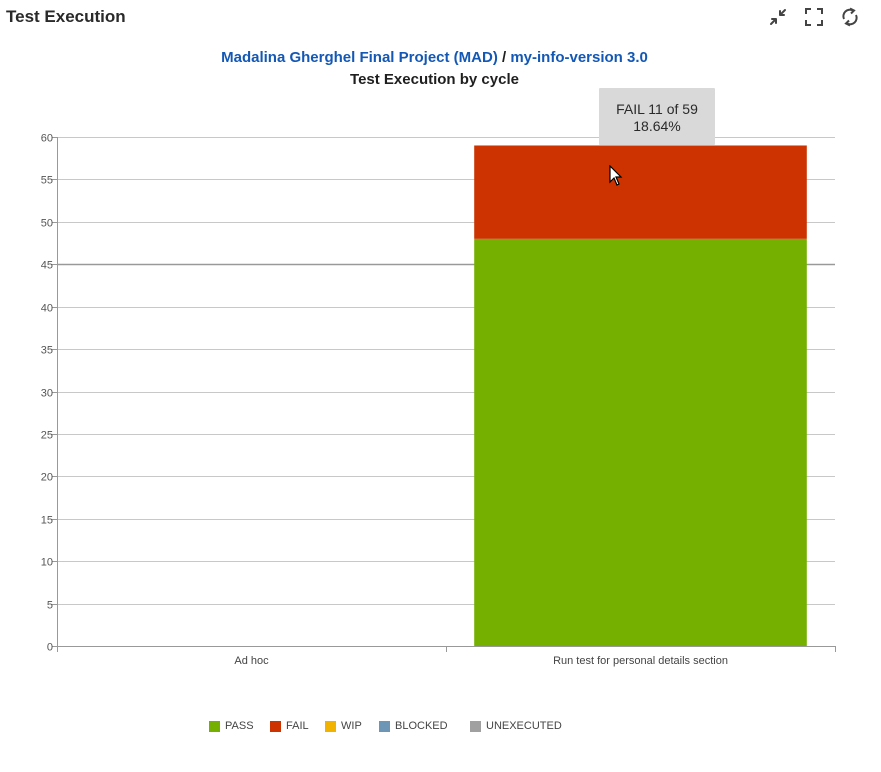  I want to click on y-tick-label: 5, so click(50, 606).